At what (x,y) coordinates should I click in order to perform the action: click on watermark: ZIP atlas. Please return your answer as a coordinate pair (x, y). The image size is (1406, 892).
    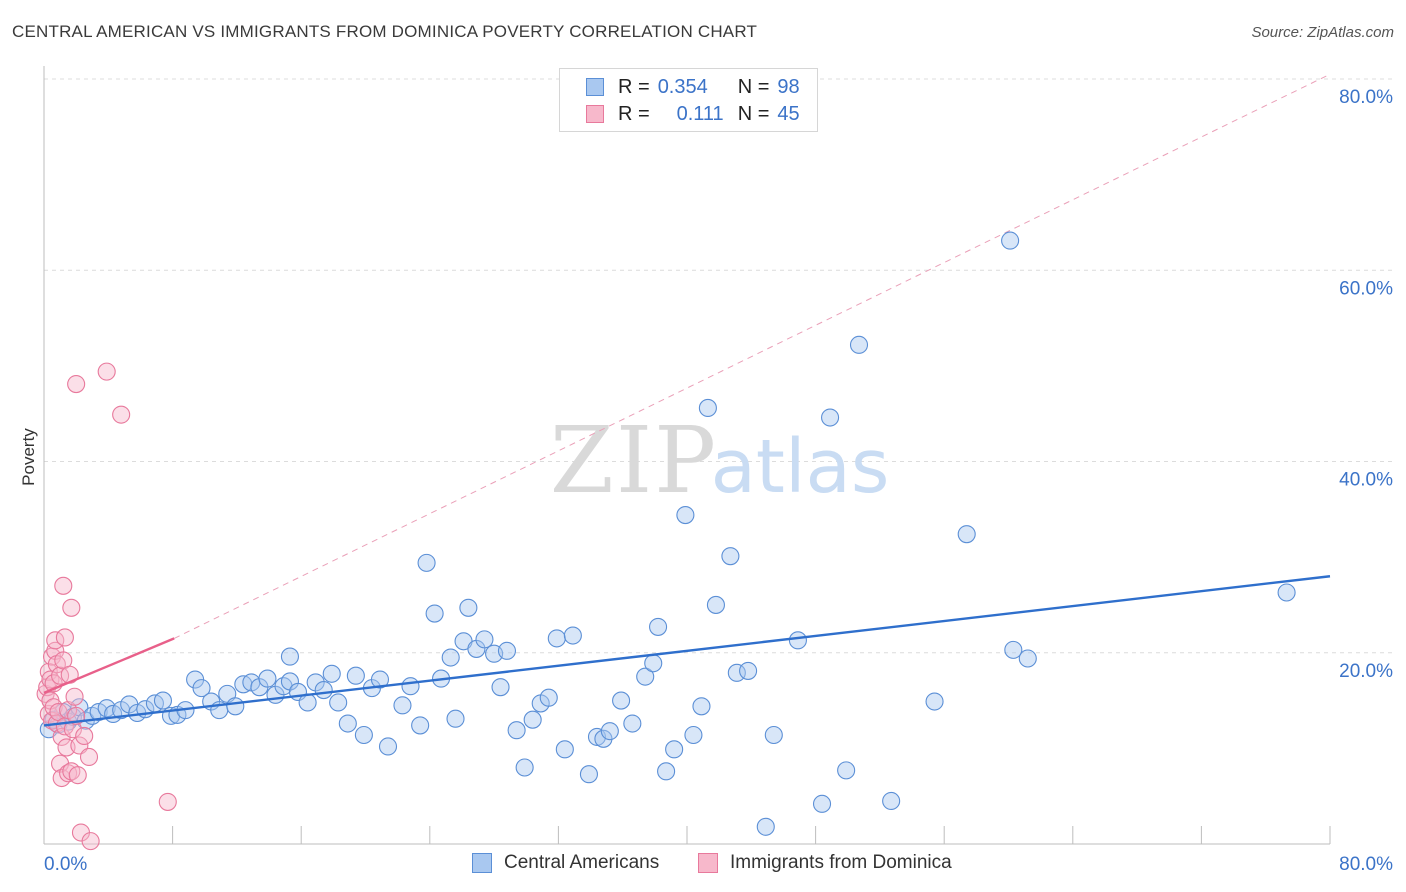
    Looking at the image, I should click on (720, 460).